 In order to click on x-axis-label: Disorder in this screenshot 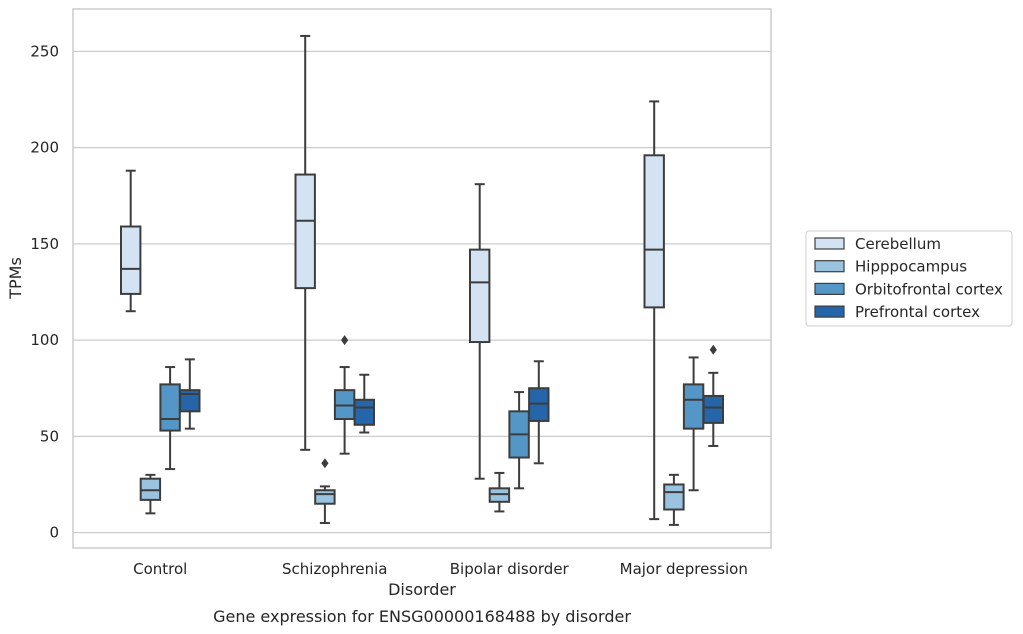, I will do `click(422, 589)`.